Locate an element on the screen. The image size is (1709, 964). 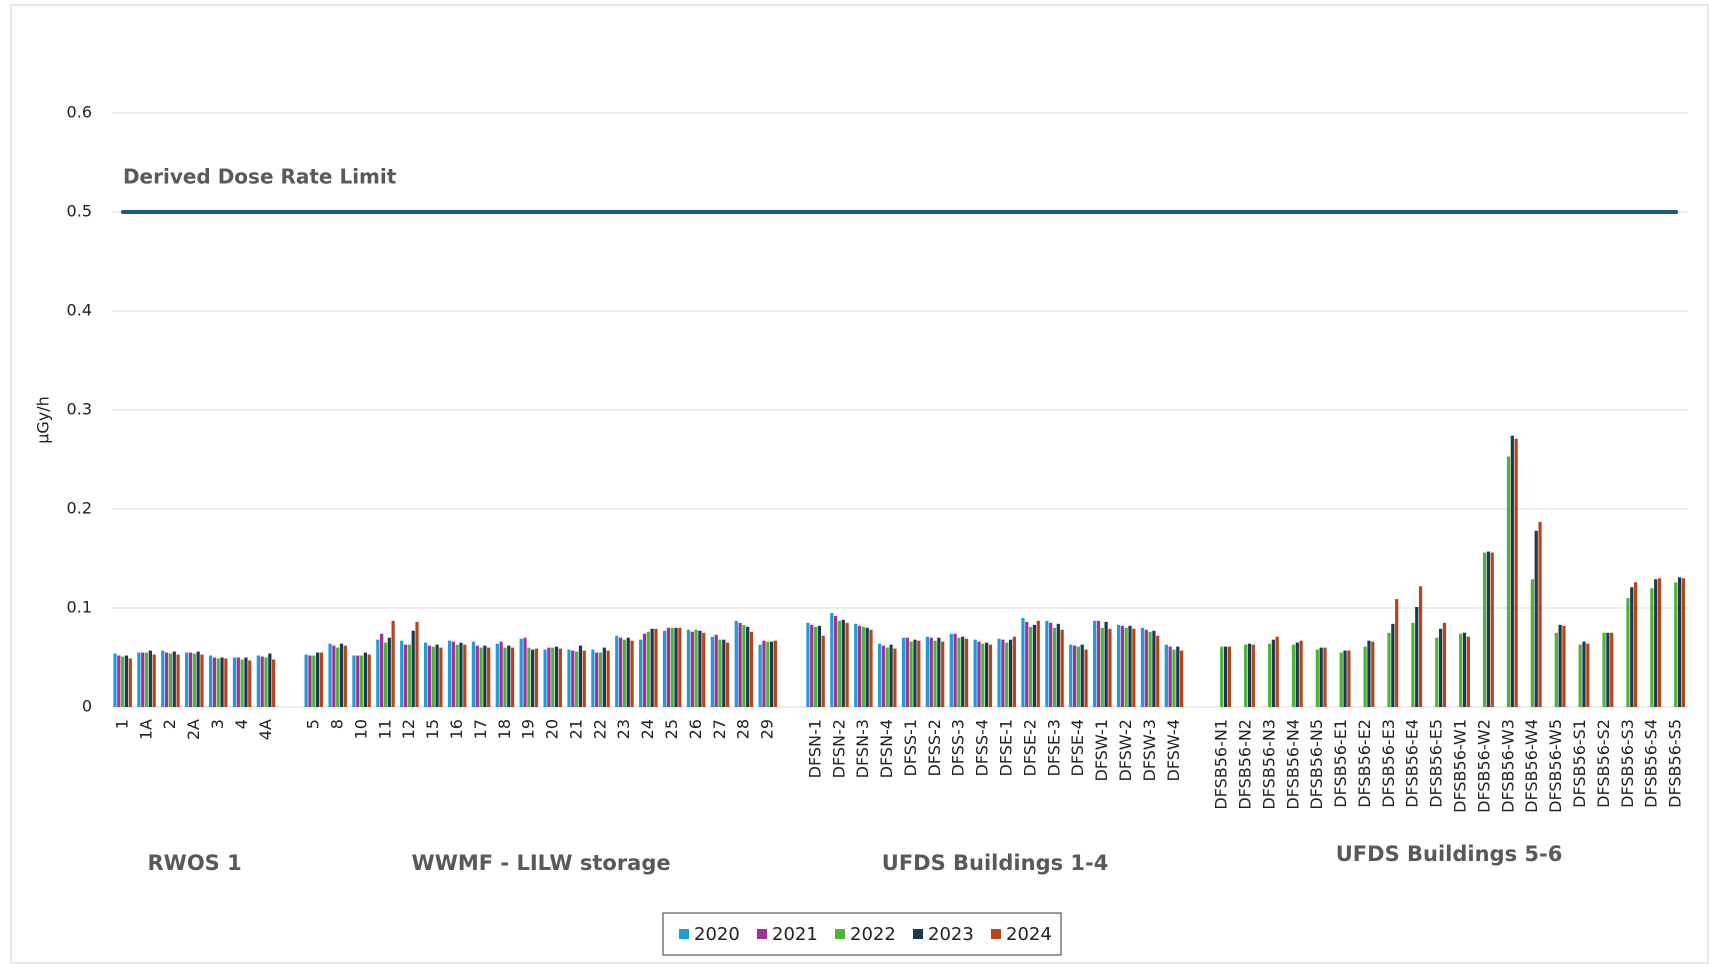
x-tick-label: 12 is located at coordinates (408, 729).